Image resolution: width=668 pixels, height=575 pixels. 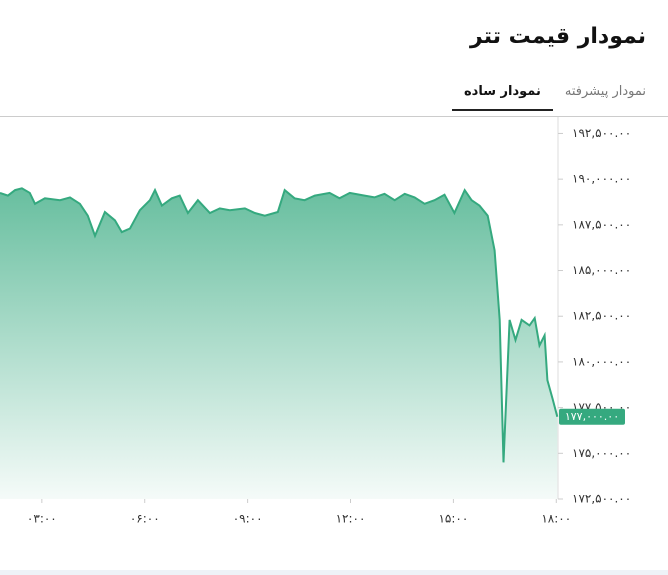 I want to click on divider, so click(x=334, y=116).